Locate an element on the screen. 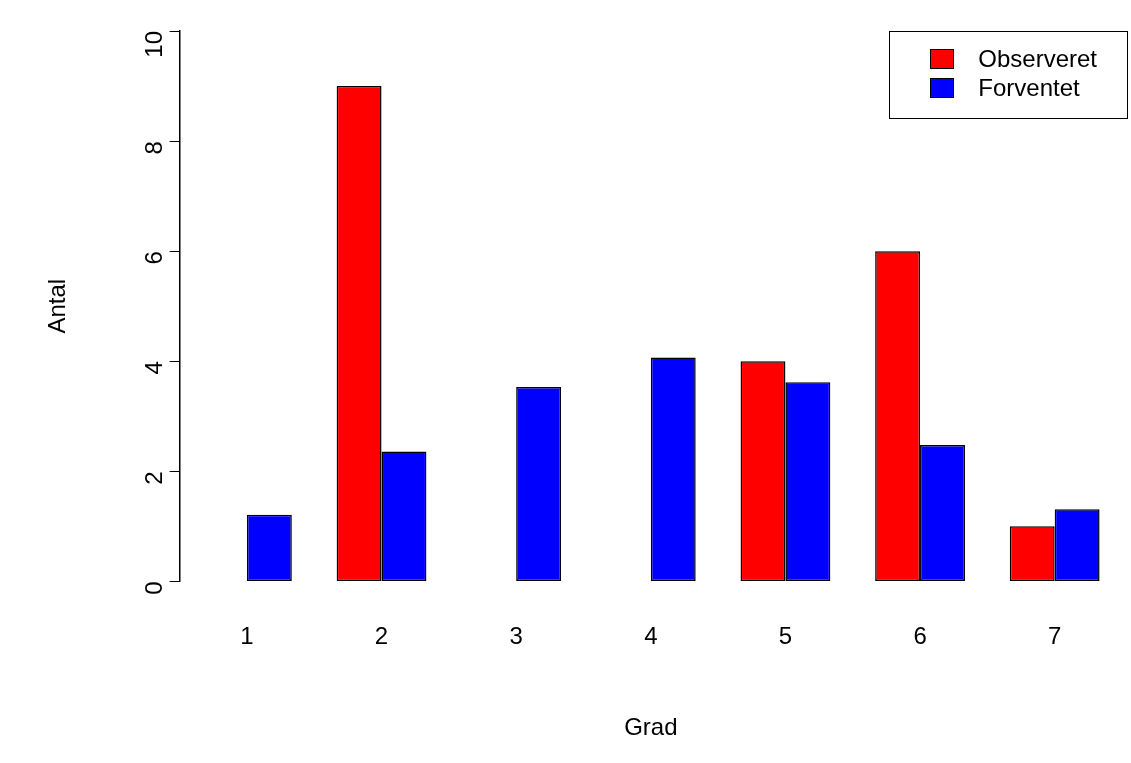 The width and height of the screenshot is (1131, 763). x-tick-label: 3 is located at coordinates (516, 636).